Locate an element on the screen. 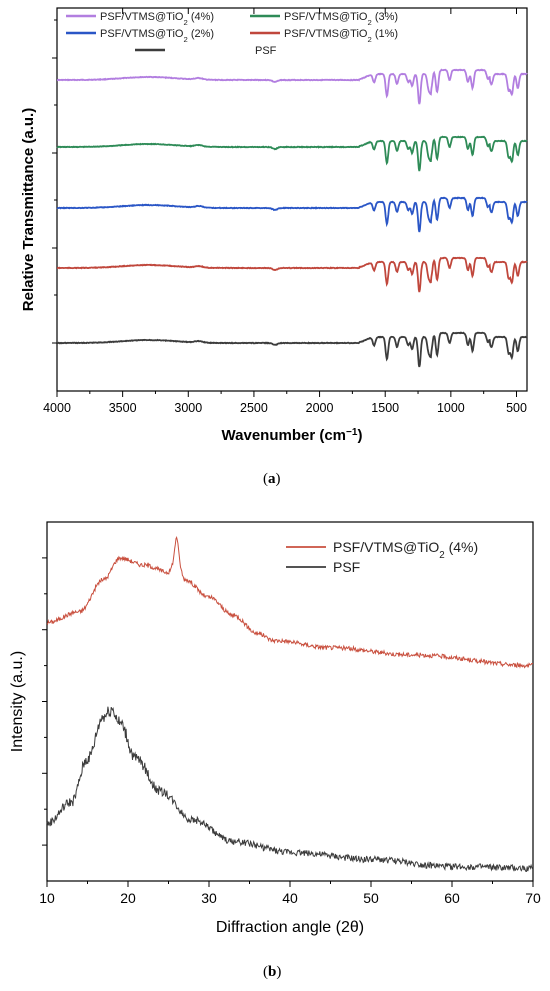 The width and height of the screenshot is (550, 991). legend-label-1: PSF is located at coordinates (346, 567).